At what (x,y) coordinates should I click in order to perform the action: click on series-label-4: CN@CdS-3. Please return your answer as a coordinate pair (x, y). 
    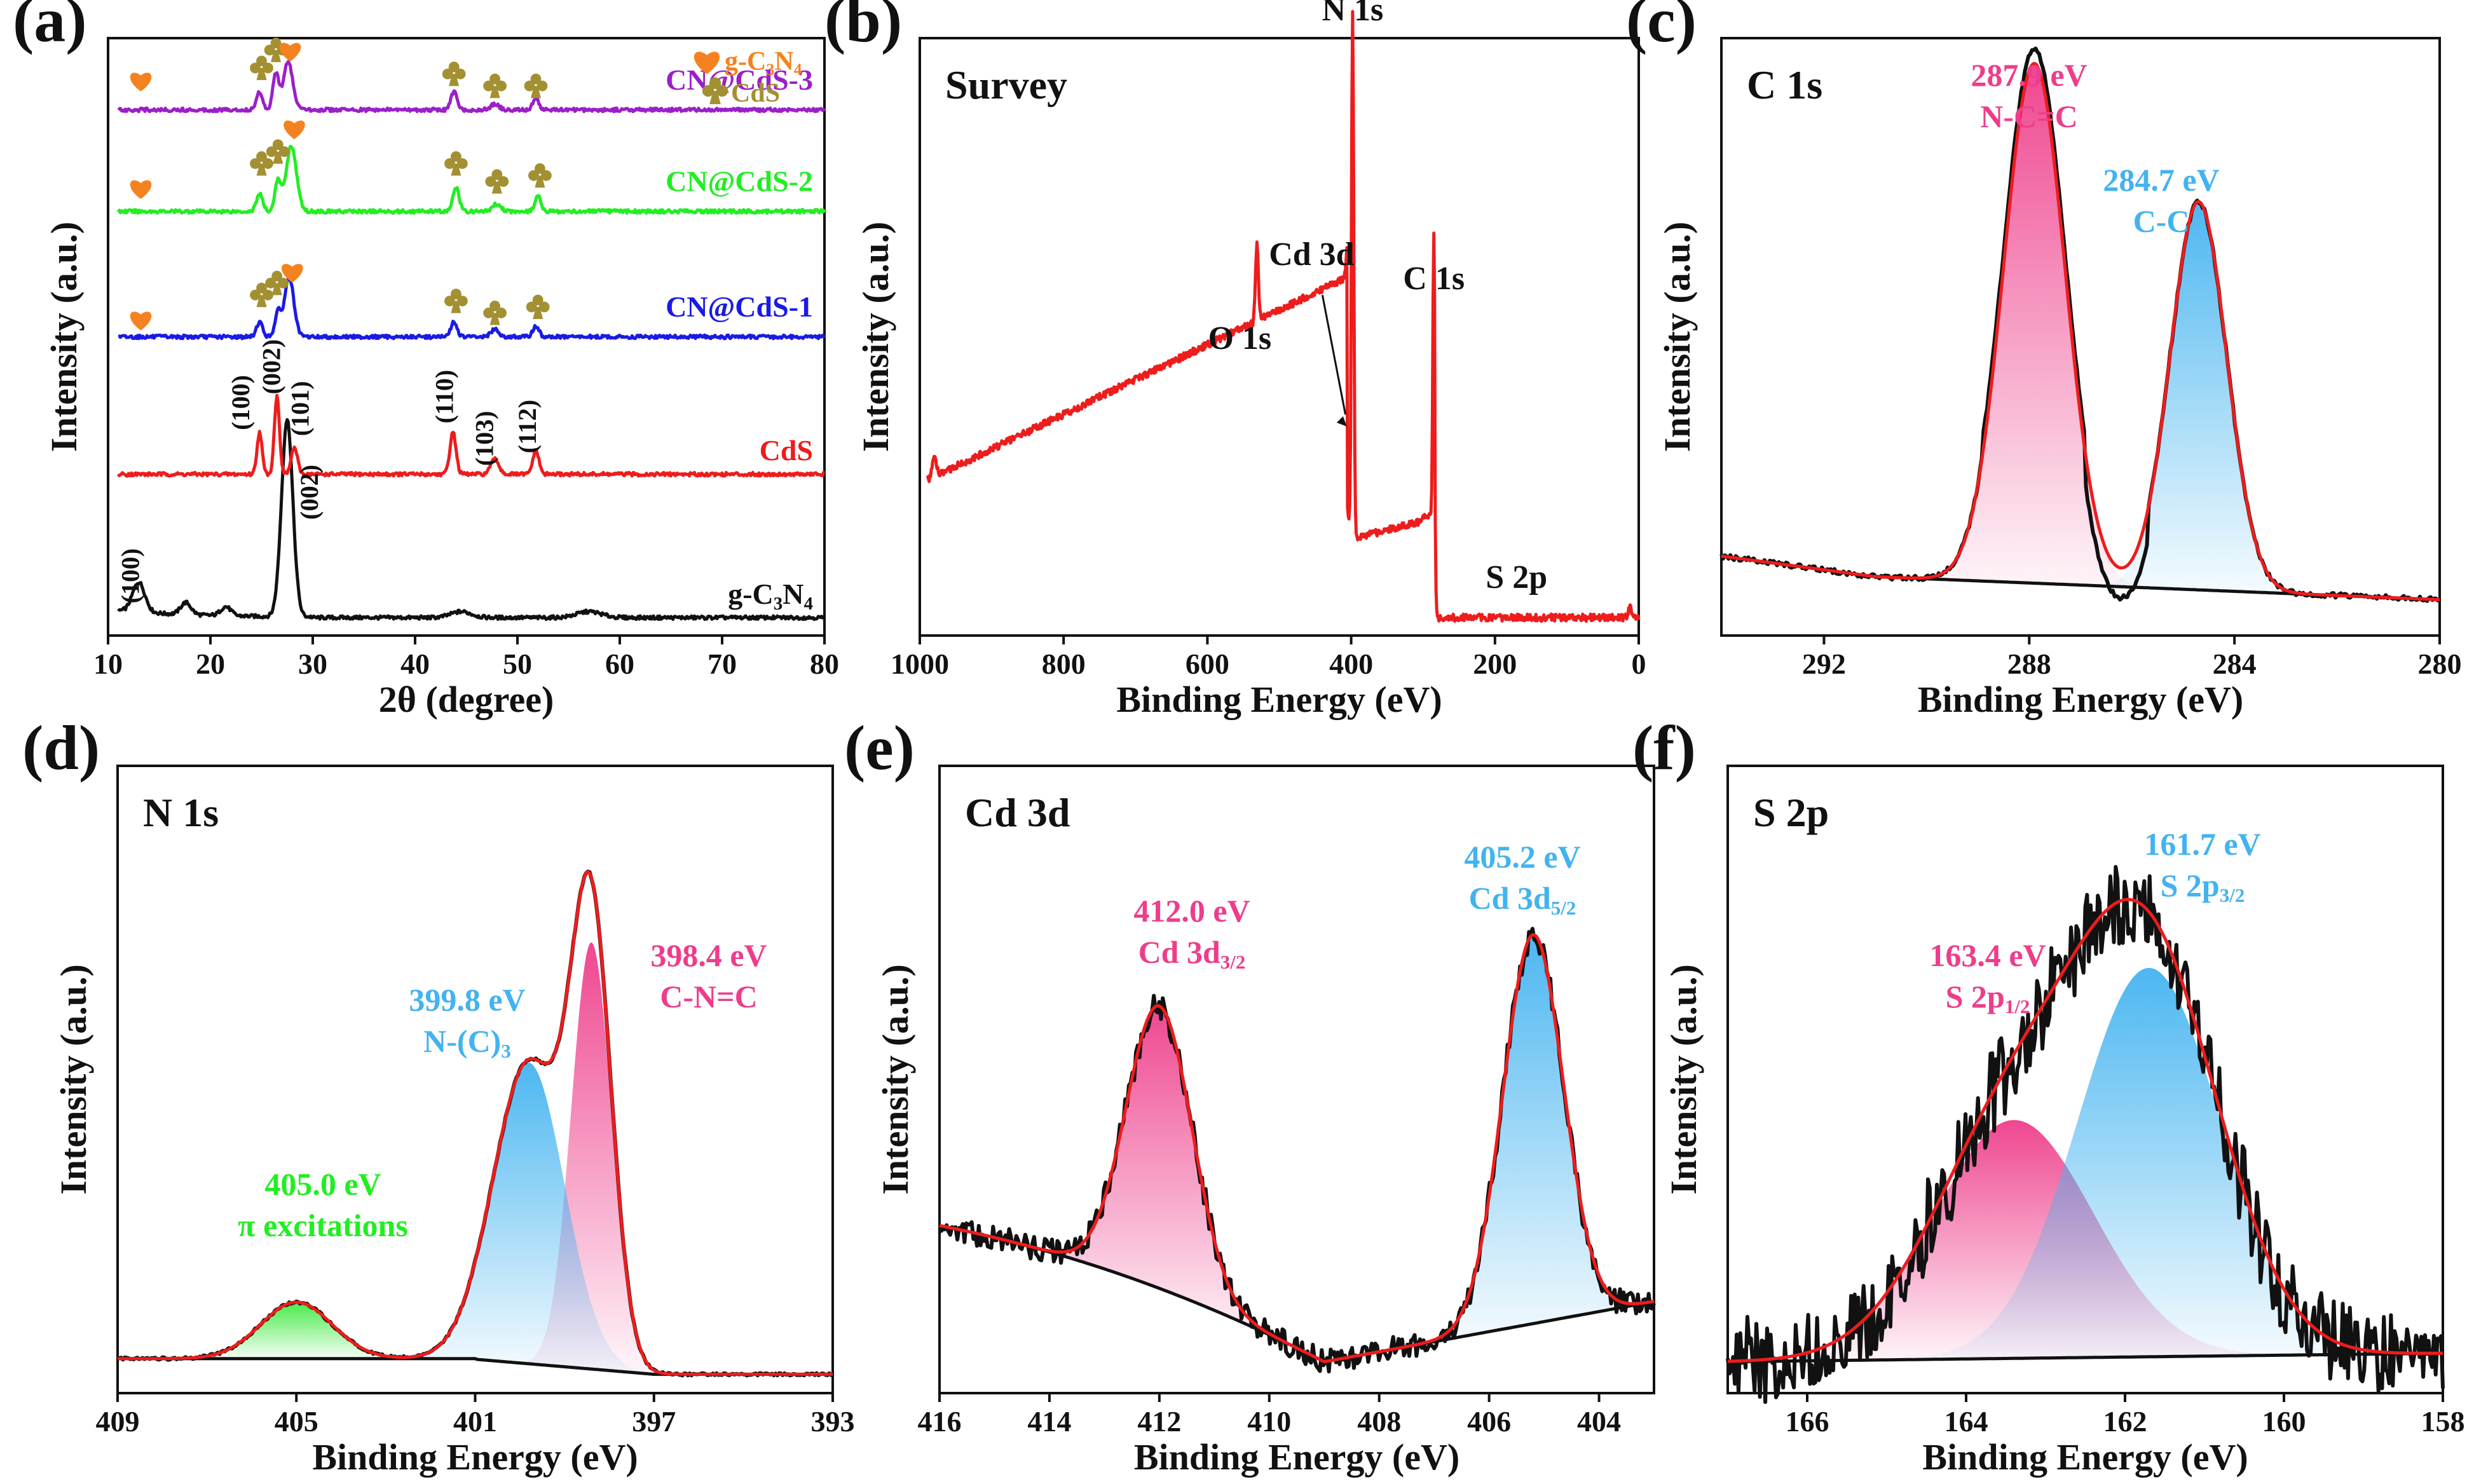
    Looking at the image, I should click on (740, 80).